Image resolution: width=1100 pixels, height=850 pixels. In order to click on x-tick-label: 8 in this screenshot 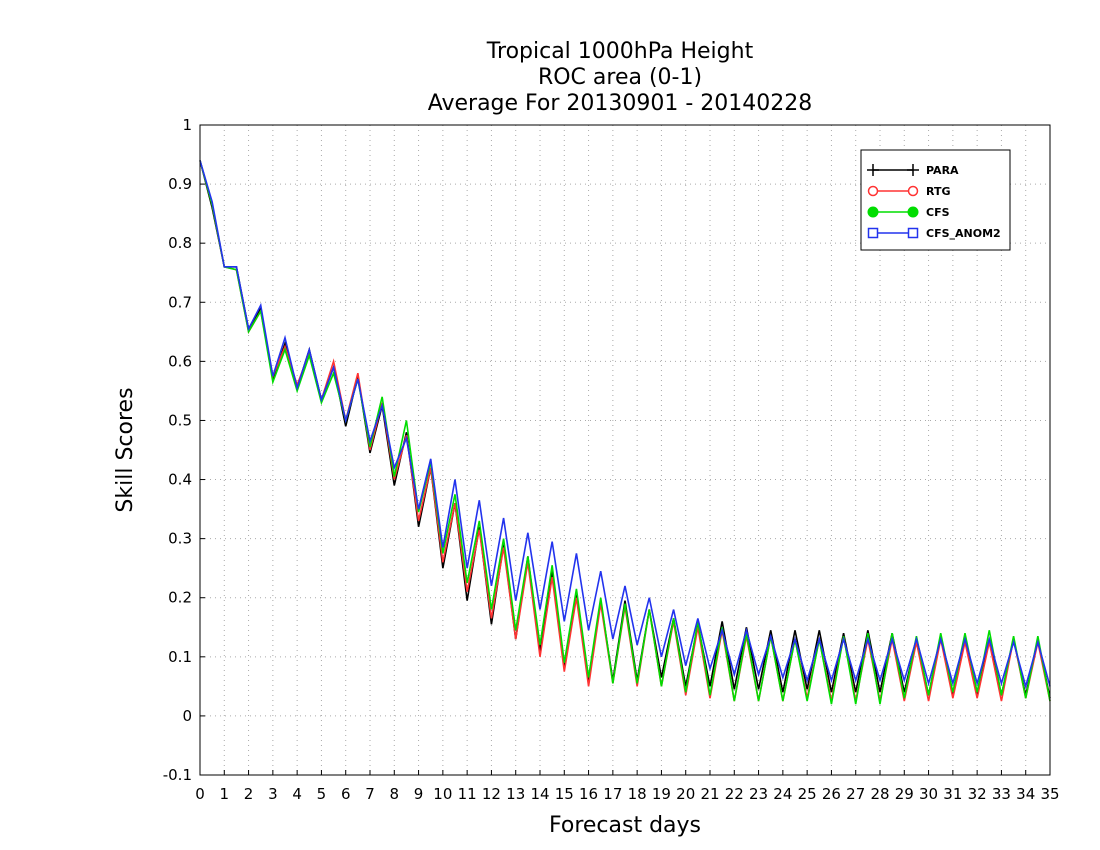, I will do `click(395, 794)`.